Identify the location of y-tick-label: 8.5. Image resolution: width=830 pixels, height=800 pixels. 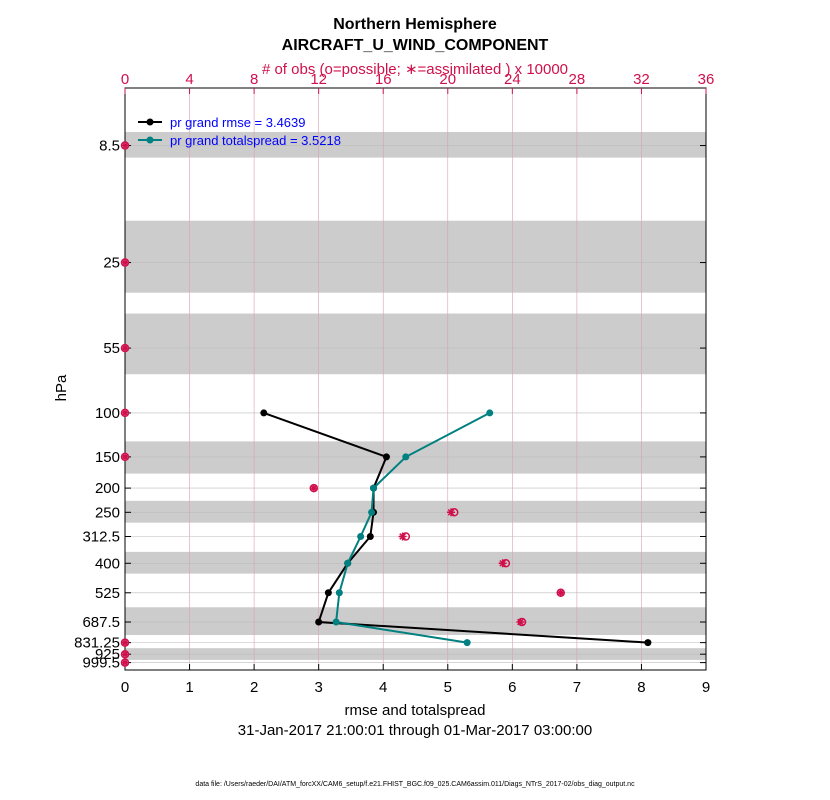
(109, 146).